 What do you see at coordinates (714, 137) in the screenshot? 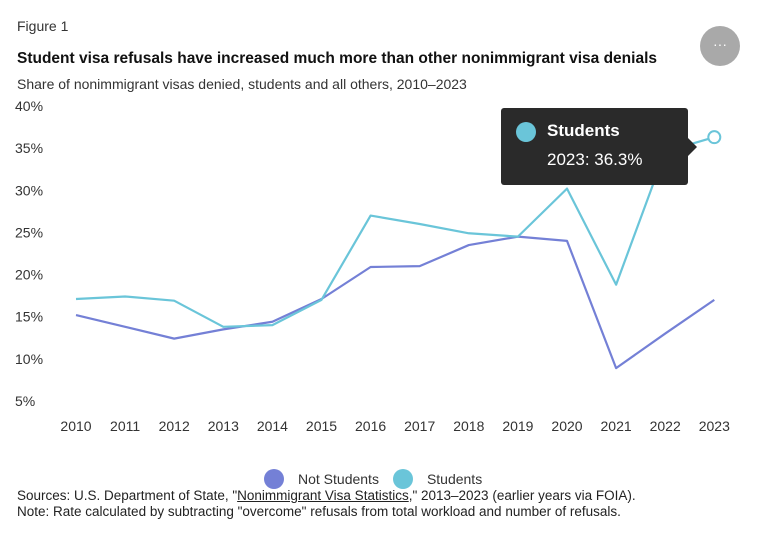
I see `highlighted-point-students-2023` at bounding box center [714, 137].